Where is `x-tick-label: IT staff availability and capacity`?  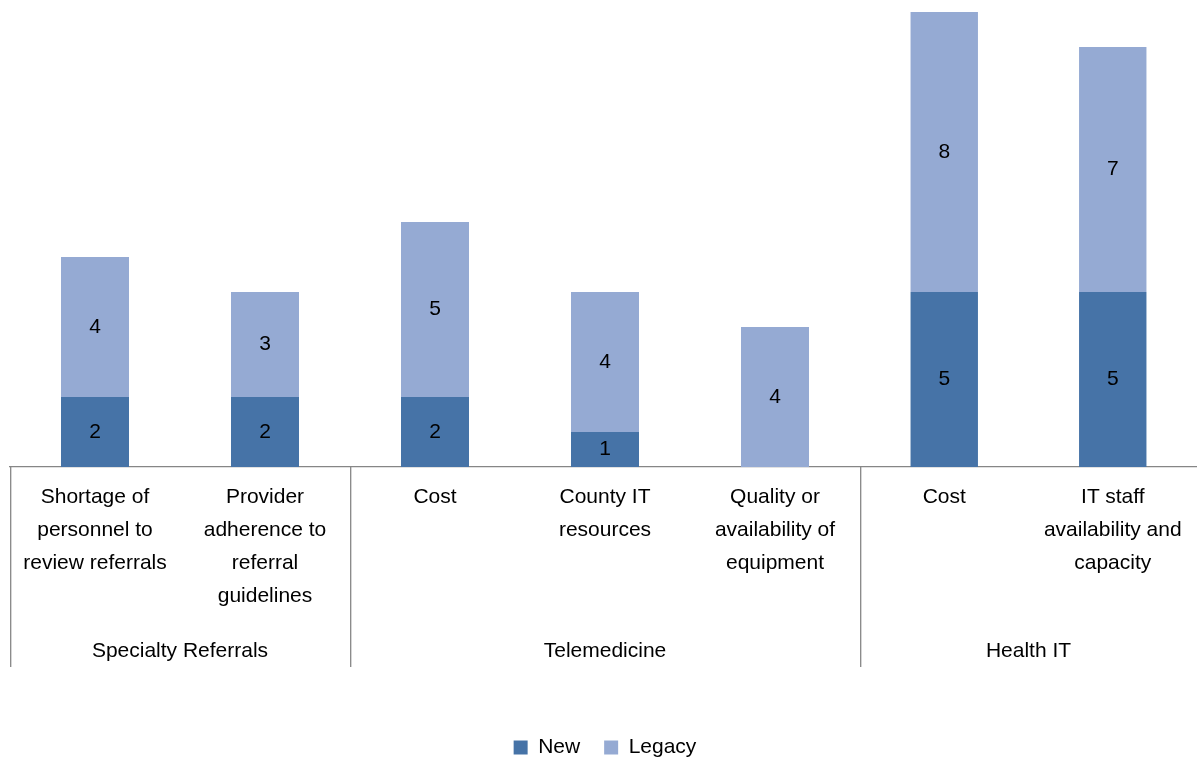 x-tick-label: IT staff availability and capacity is located at coordinates (1112, 529).